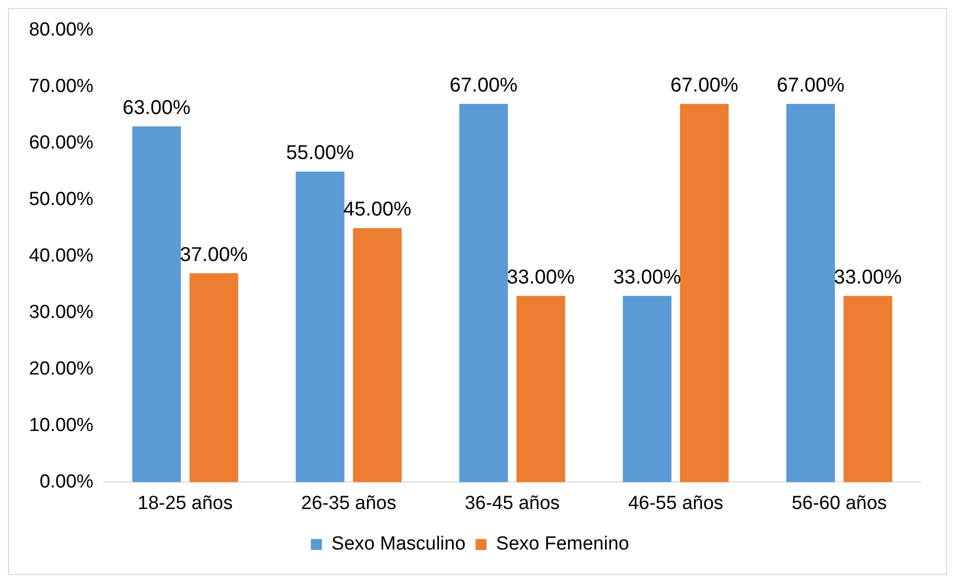 The height and width of the screenshot is (583, 955). What do you see at coordinates (61, 313) in the screenshot?
I see `y-tick-label: 30.00%` at bounding box center [61, 313].